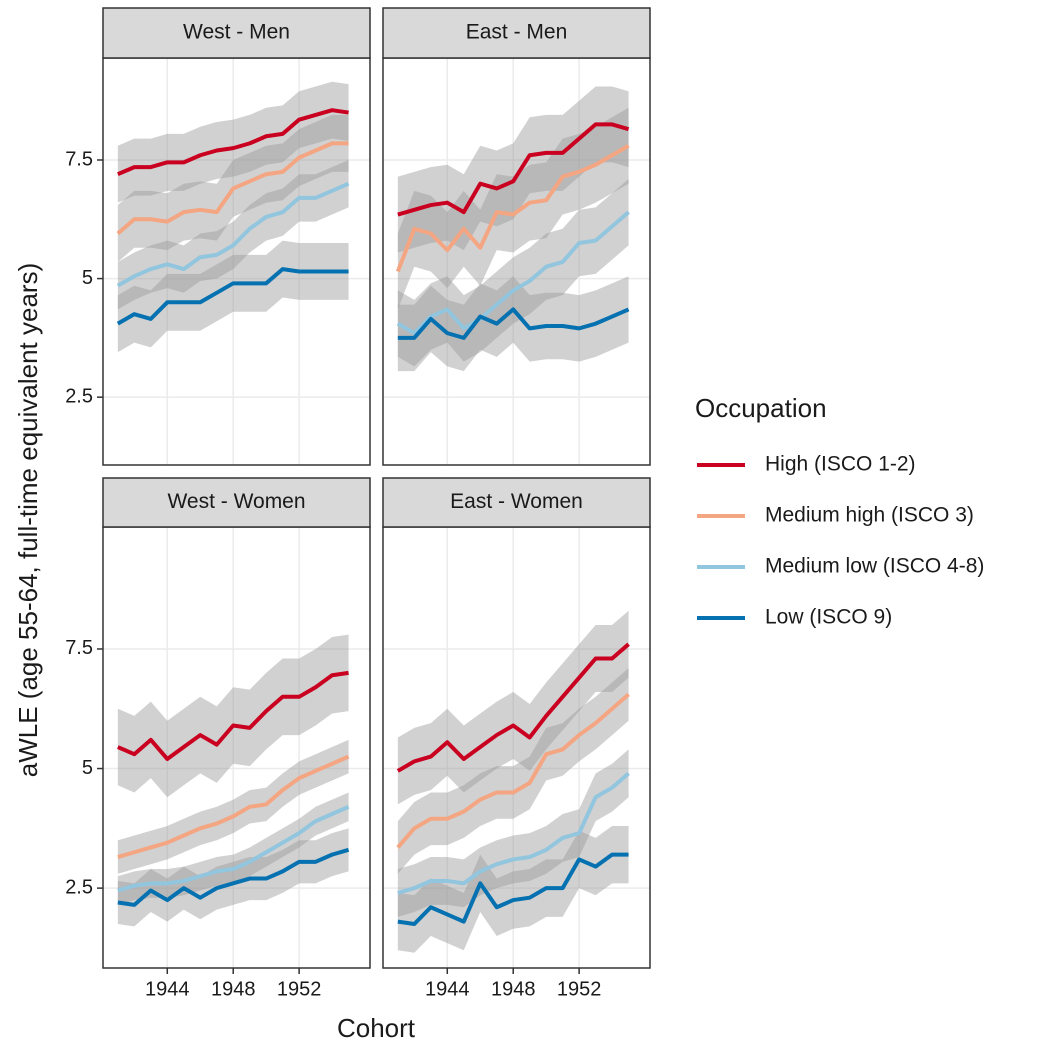  Describe the element at coordinates (840, 464) in the screenshot. I see `legend-label: High (ISCO 1-2)` at that location.